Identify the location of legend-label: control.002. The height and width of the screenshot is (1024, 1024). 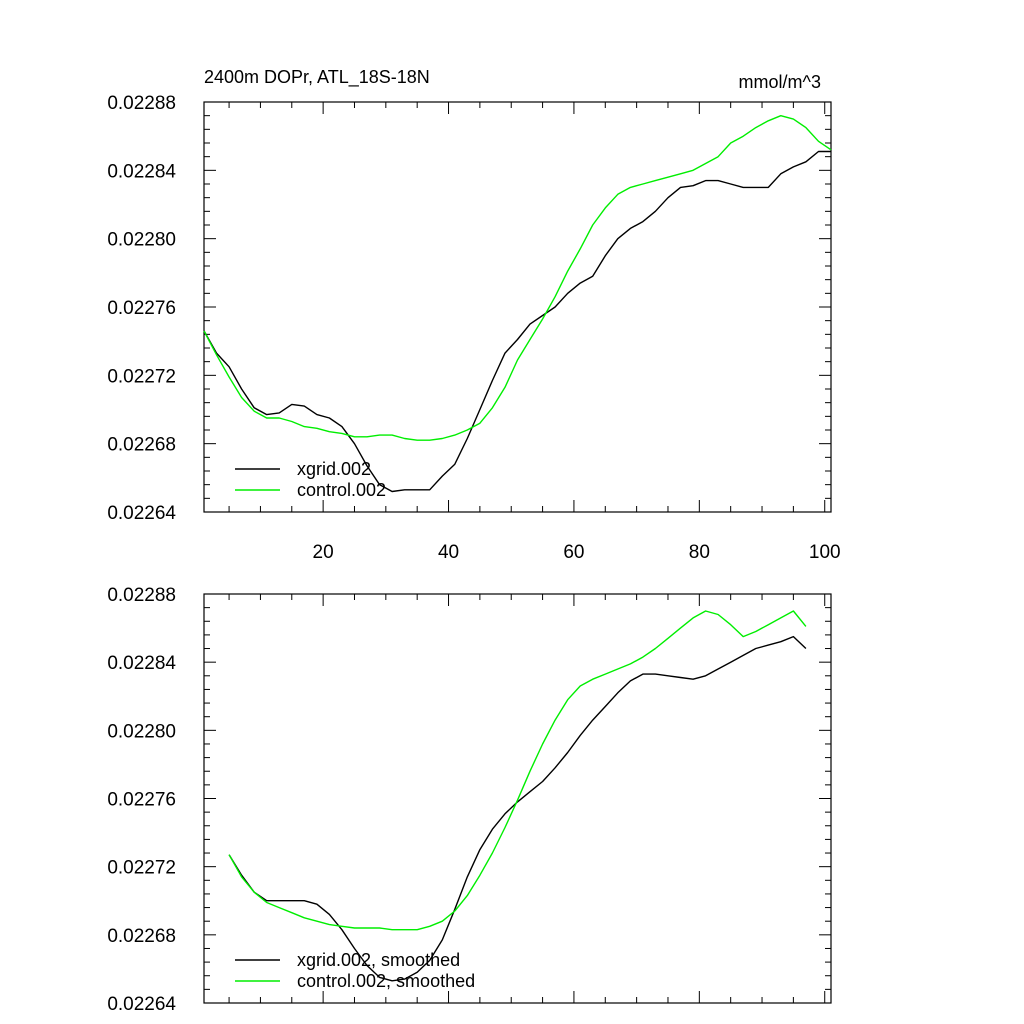
(341, 490).